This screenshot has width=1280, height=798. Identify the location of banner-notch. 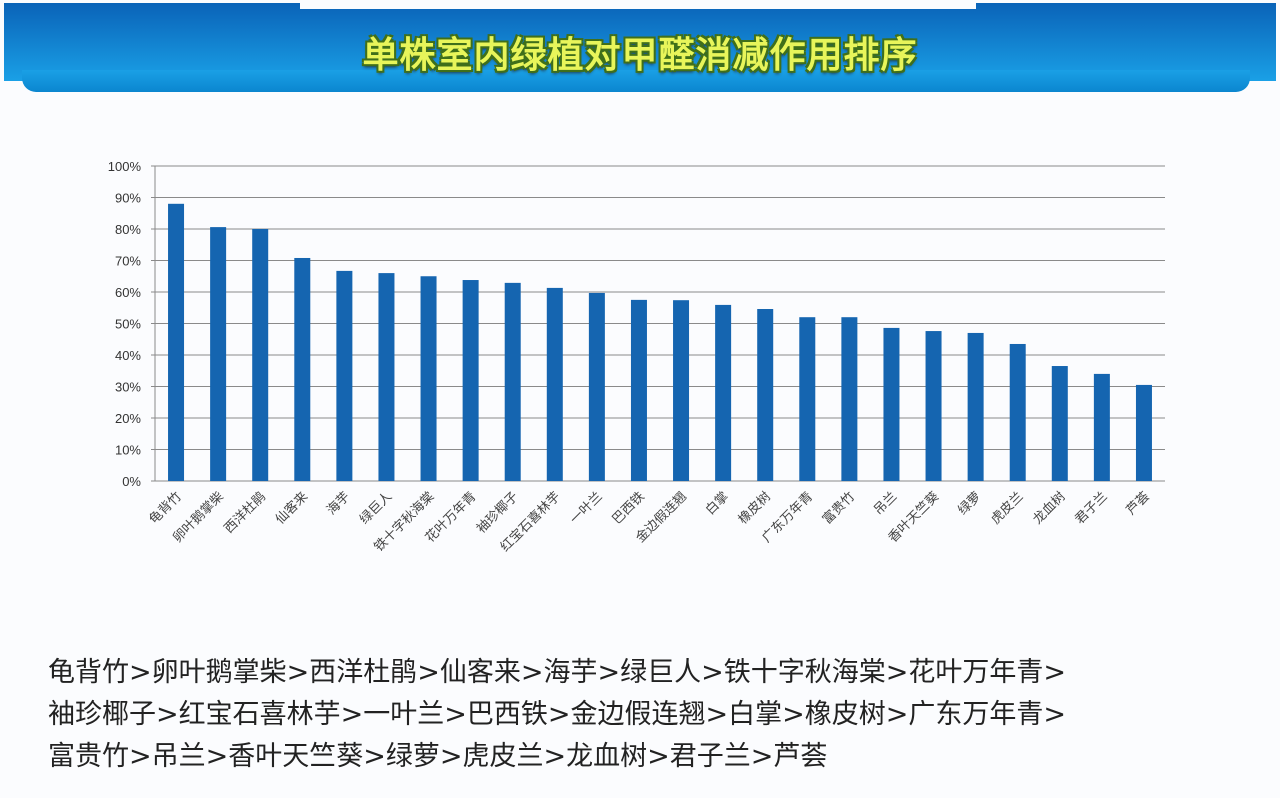
(638, 4).